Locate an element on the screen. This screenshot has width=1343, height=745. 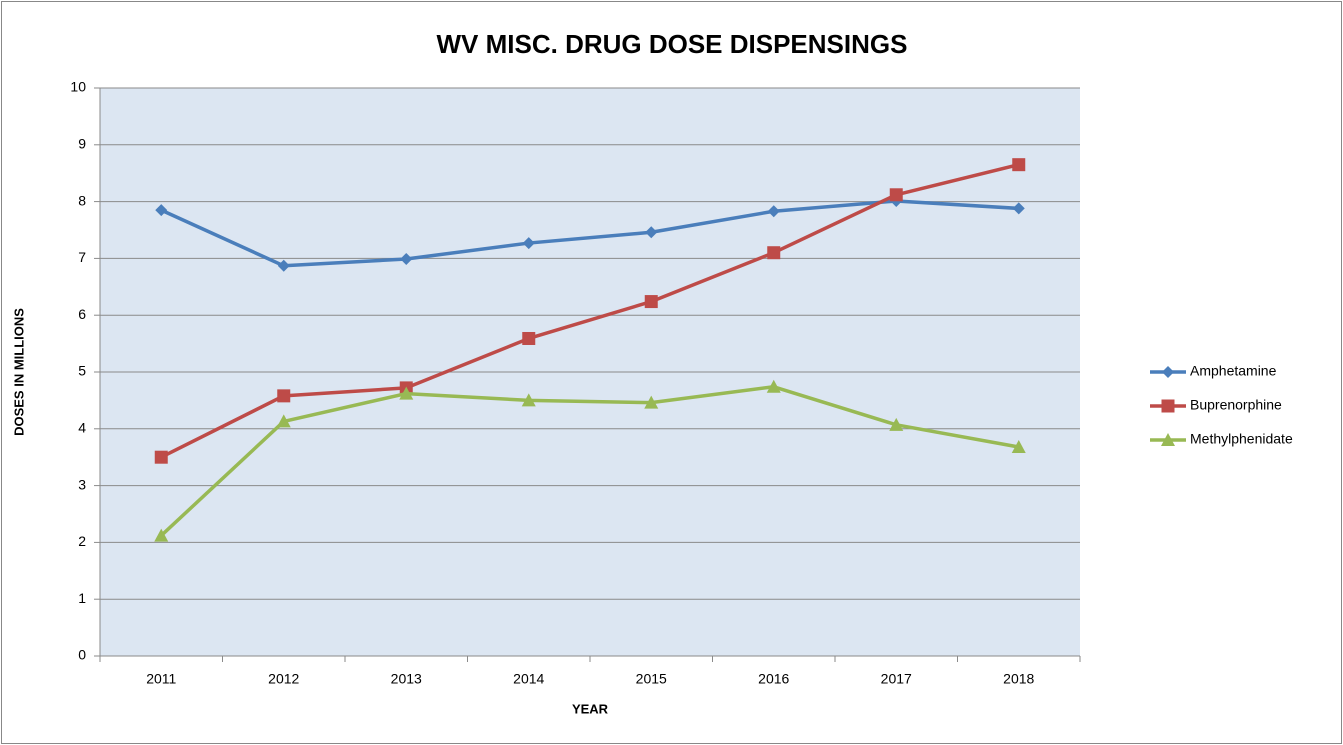
chart-title: WV MISC. DRUG DOSE DISPENSINGS is located at coordinates (672, 44).